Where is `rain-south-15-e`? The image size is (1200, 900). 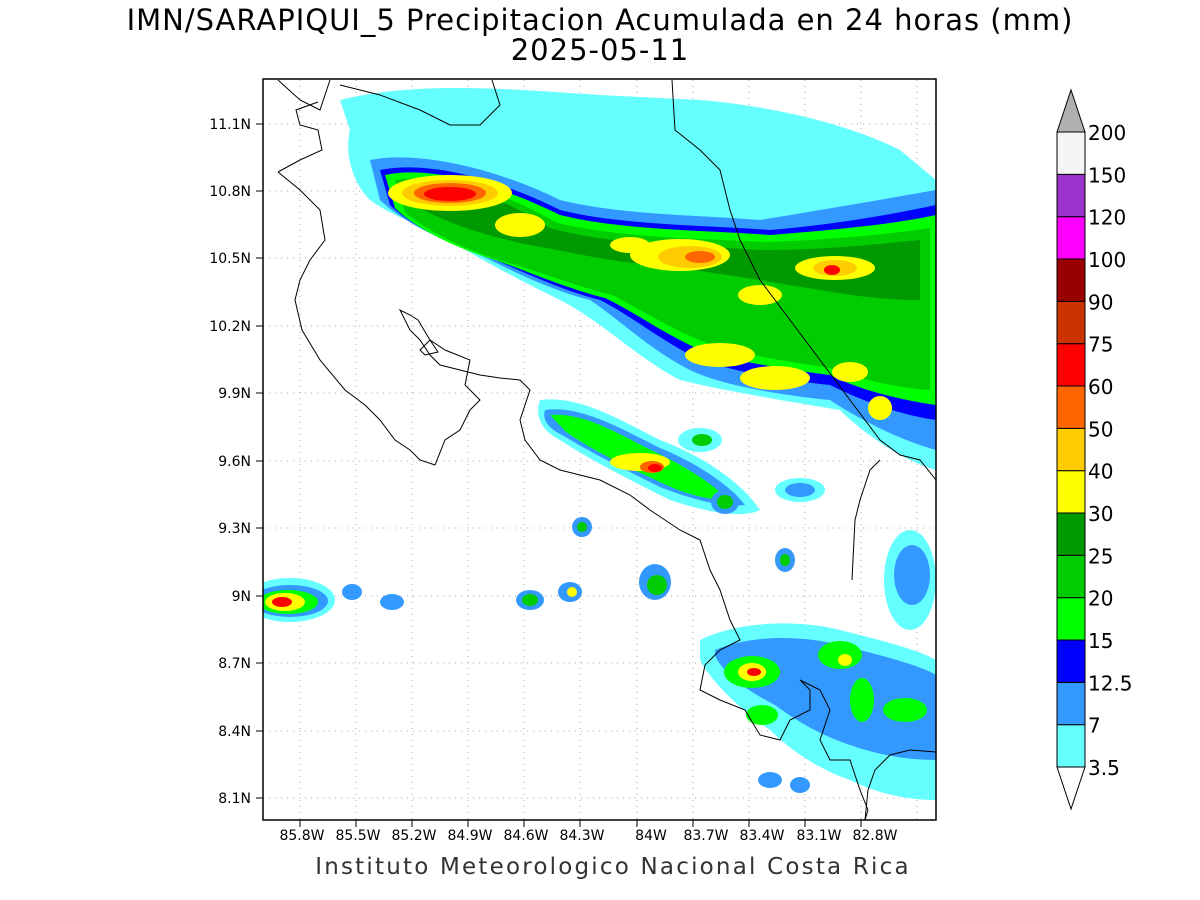
rain-south-15-e is located at coordinates (762, 715).